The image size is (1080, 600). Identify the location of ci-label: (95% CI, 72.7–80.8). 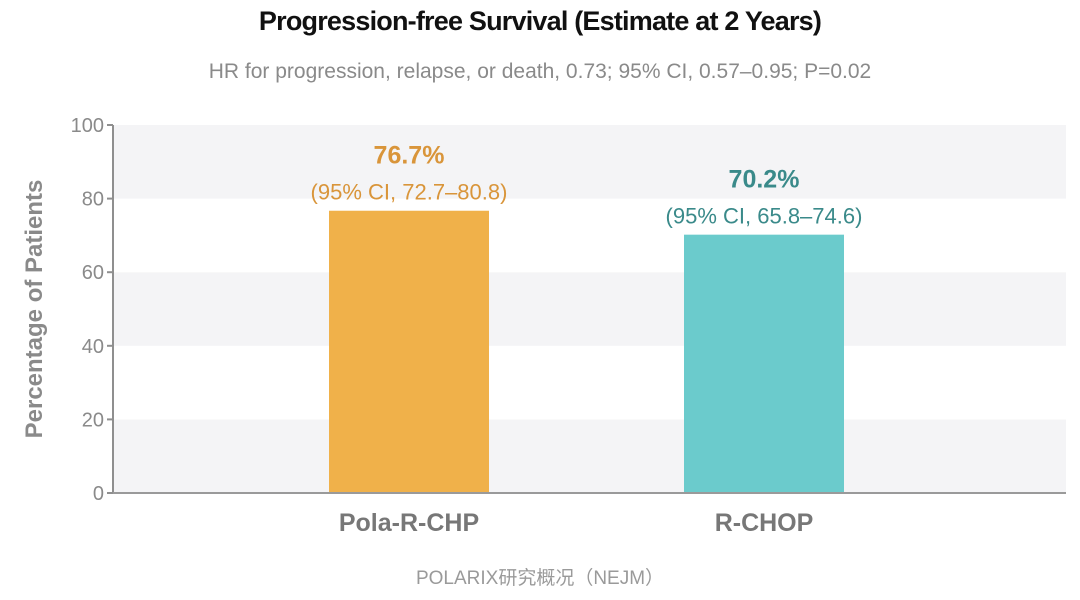
(409, 192).